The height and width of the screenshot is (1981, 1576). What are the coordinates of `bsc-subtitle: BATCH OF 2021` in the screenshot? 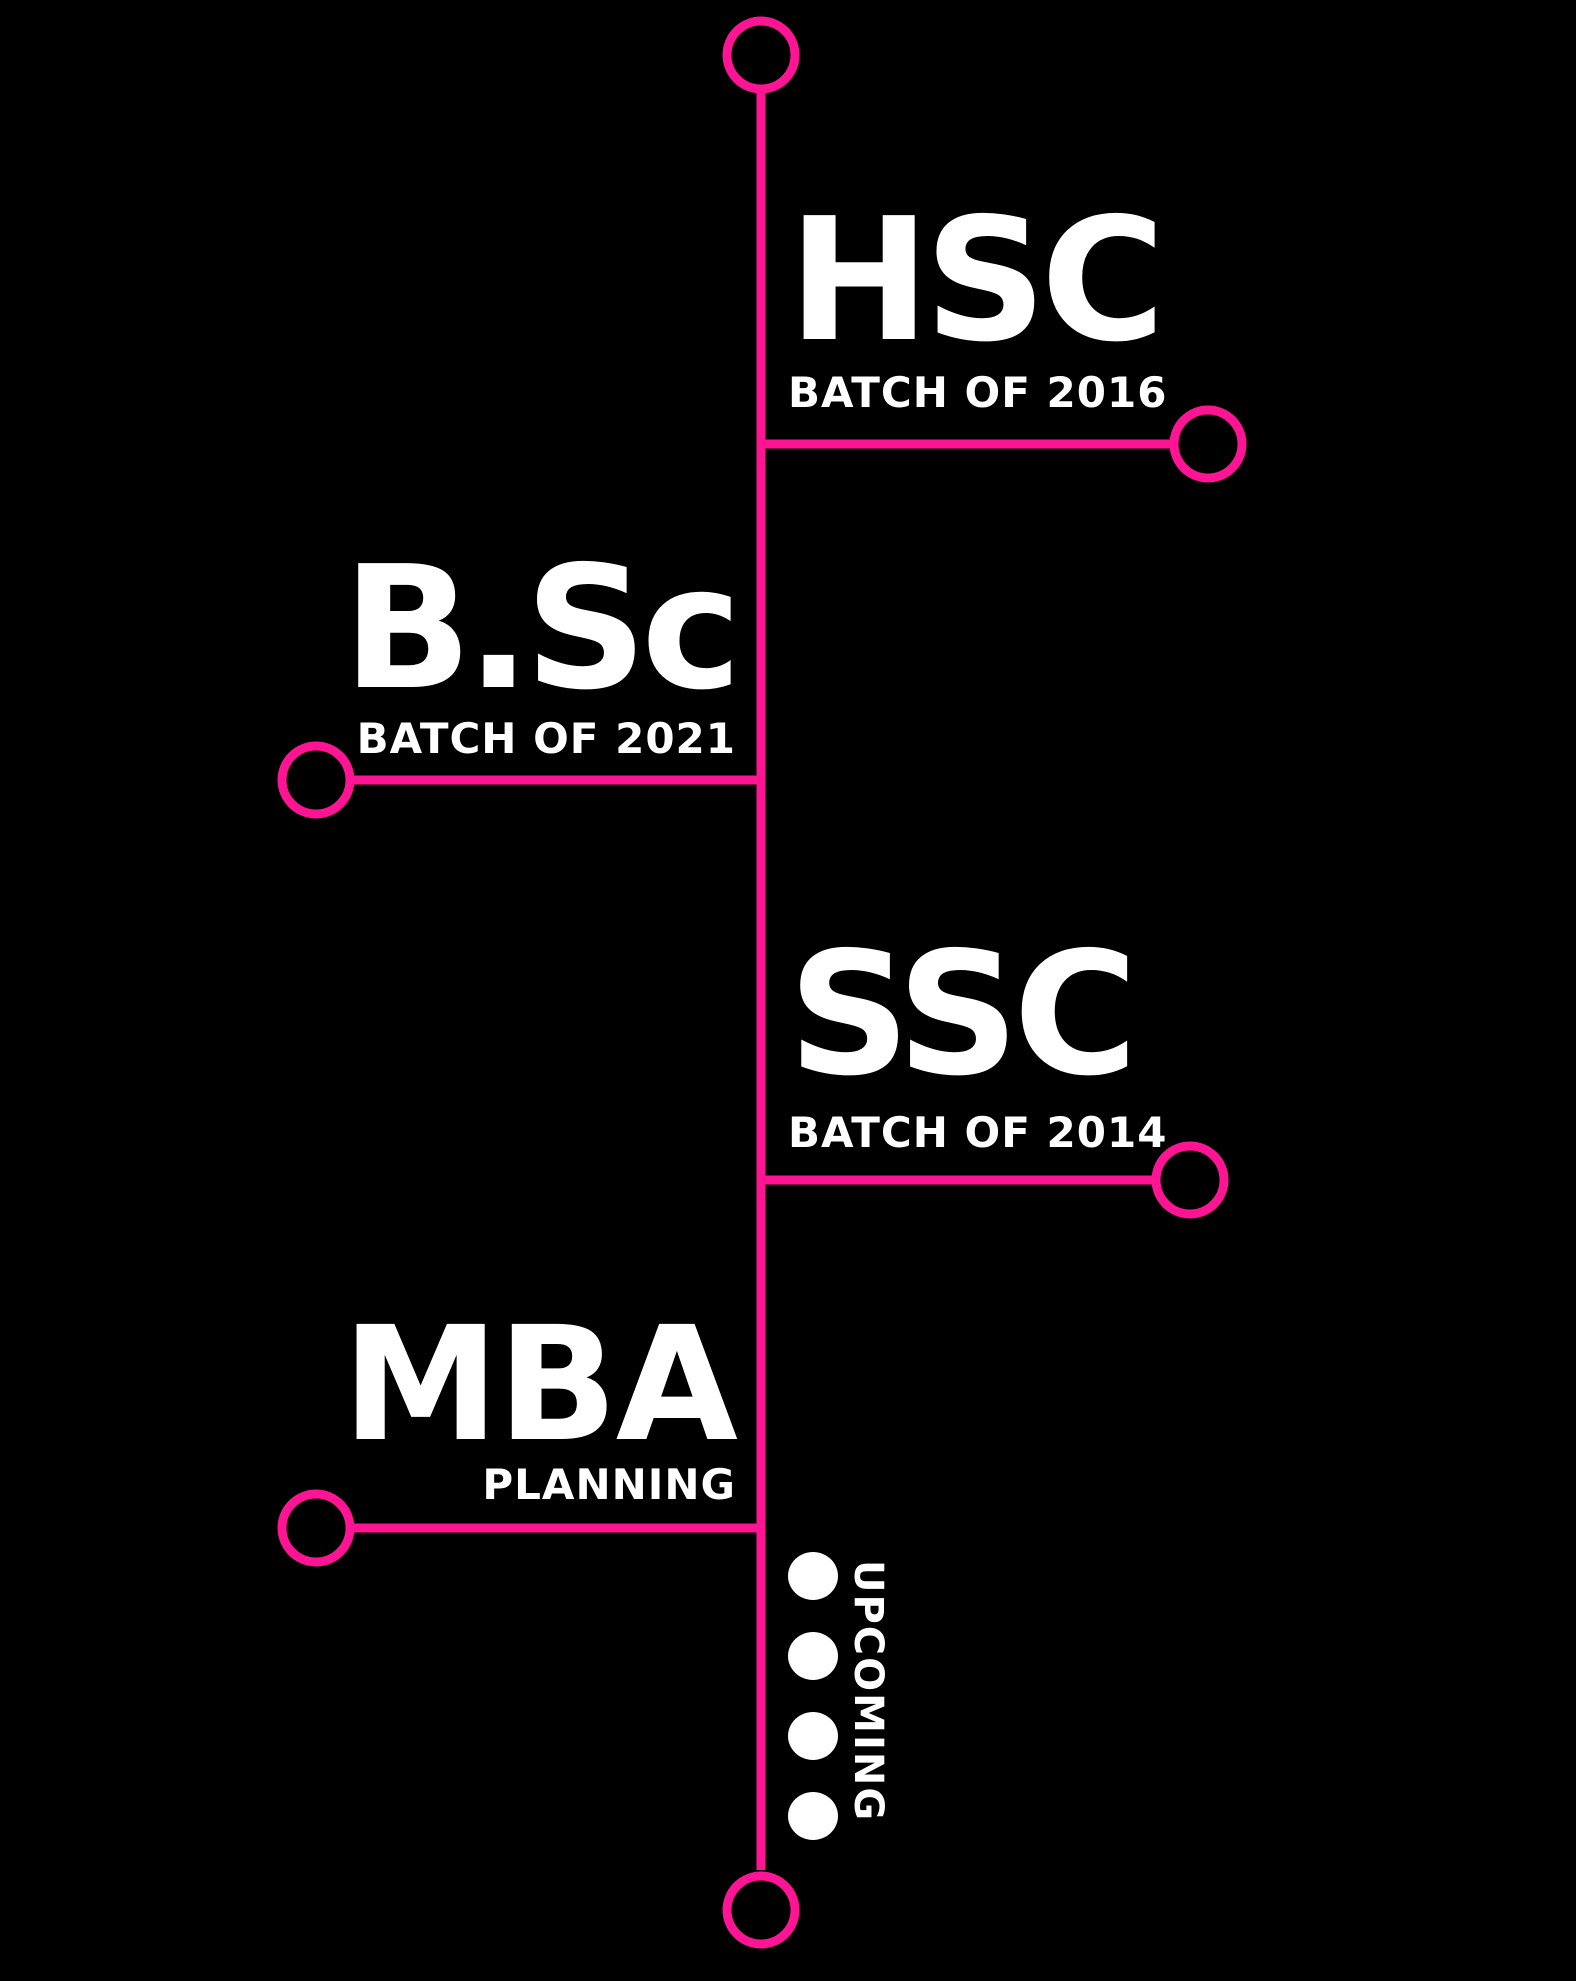 It's located at (546, 738).